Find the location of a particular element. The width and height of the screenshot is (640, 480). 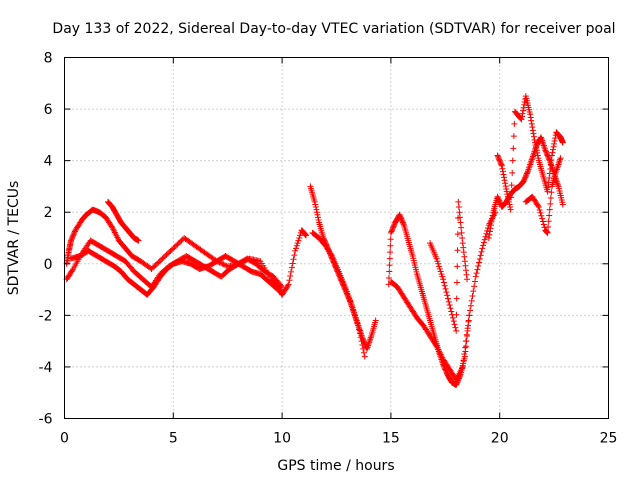

x-tick-labels: 0 5 10 15 20 25 is located at coordinates (338, 439).